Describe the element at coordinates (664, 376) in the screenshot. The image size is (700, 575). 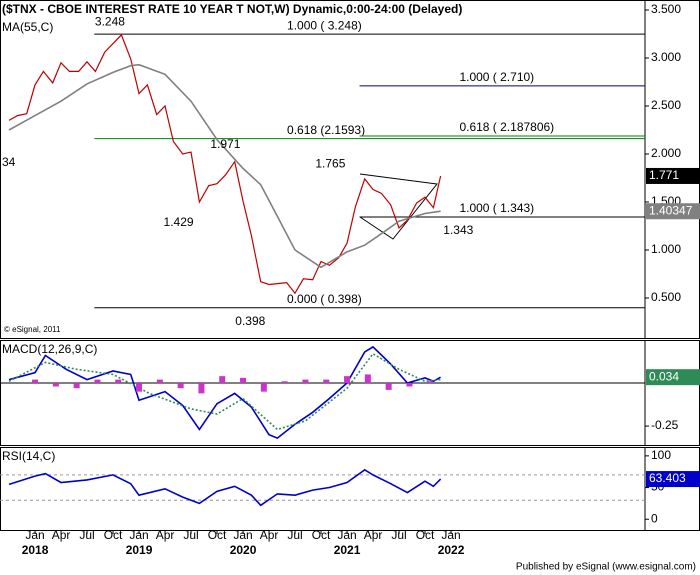
I see `value-box-label: 0.034` at that location.